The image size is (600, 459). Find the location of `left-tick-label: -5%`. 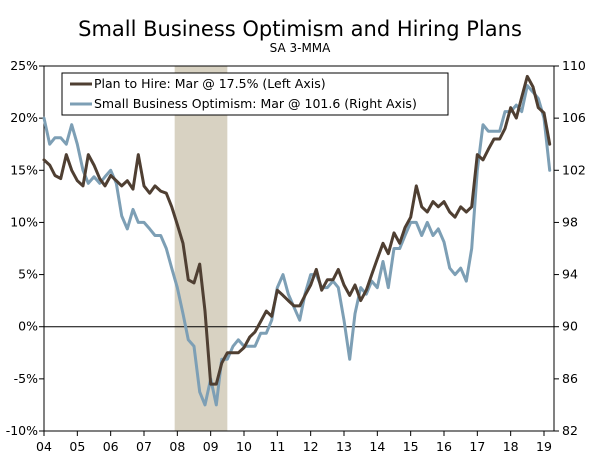

left-tick-label: -5% is located at coordinates (26, 378).